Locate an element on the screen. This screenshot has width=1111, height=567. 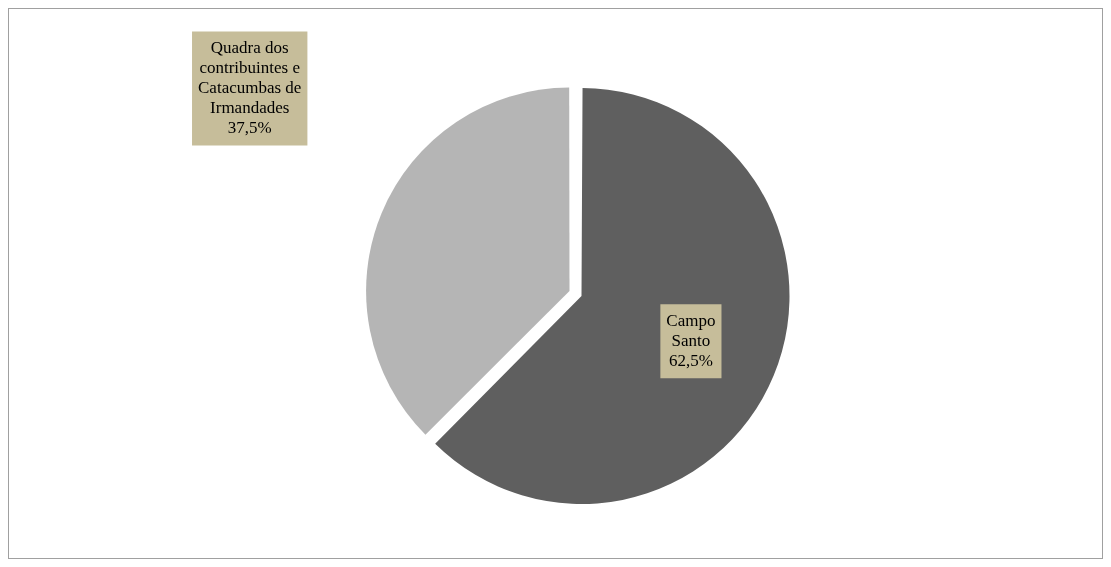
data-label: 62,5% is located at coordinates (690, 360).